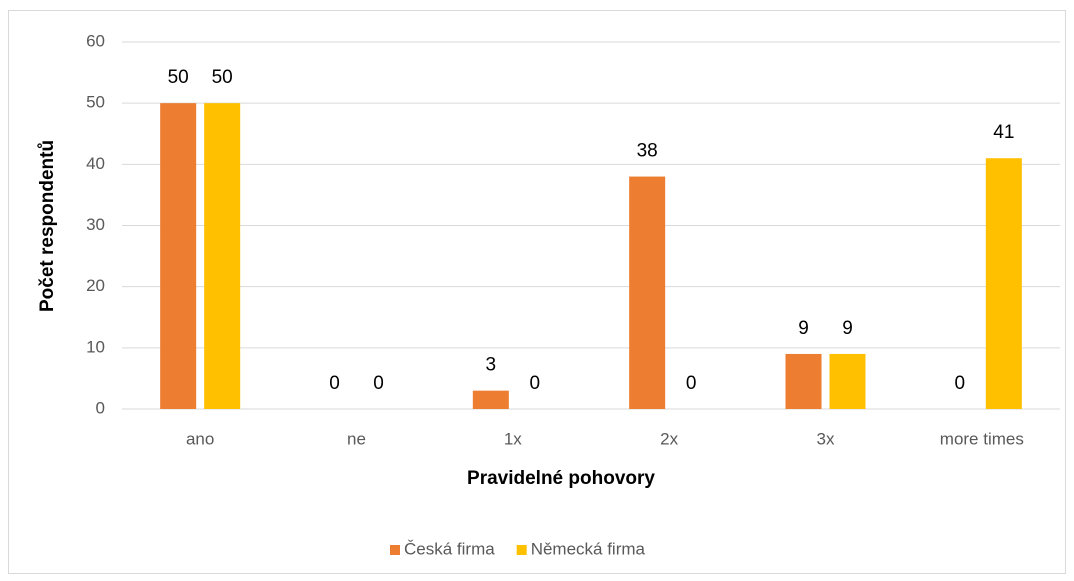 This screenshot has height=581, width=1074. Describe the element at coordinates (449, 548) in the screenshot. I see `legend-label: Česká firma` at that location.